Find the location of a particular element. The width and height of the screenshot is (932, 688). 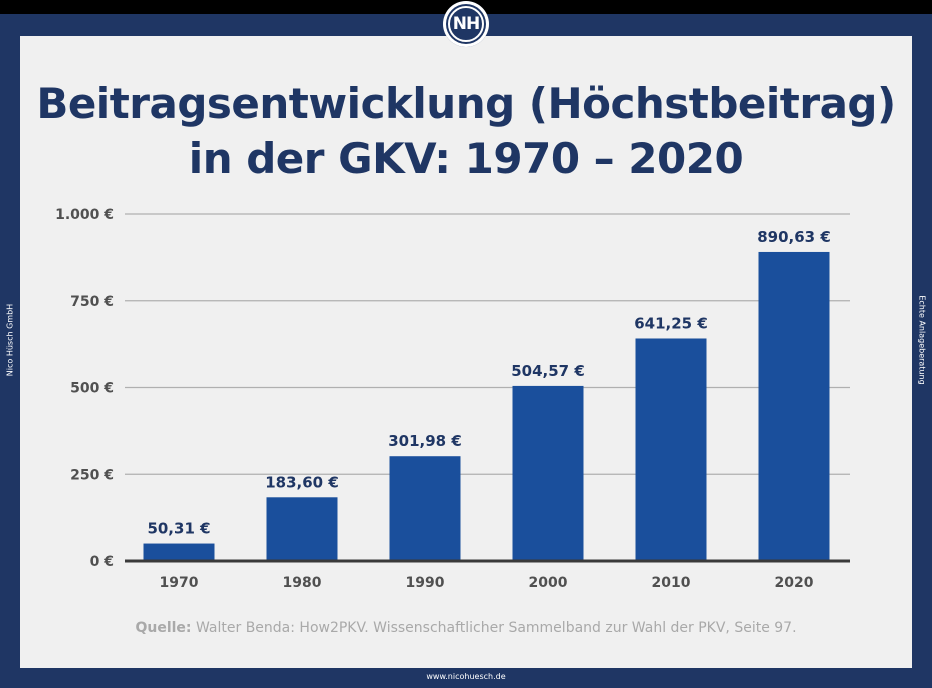

x-tick-label: 2020 is located at coordinates (794, 583).